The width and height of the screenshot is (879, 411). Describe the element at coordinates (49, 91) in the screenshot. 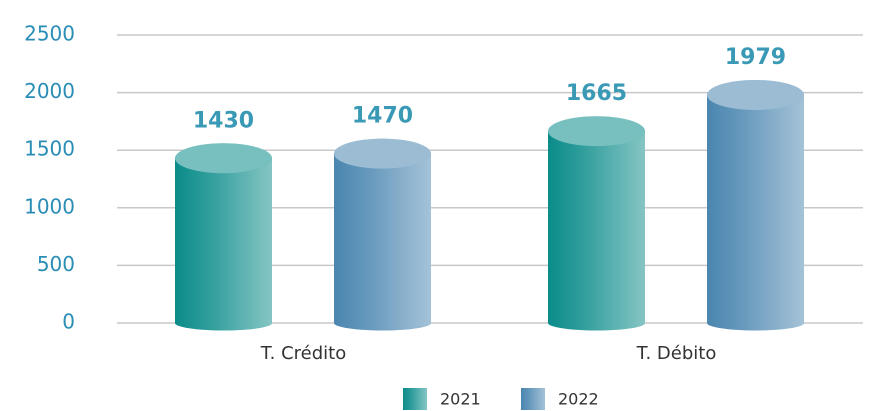

I see `y-tick-label: 2000` at that location.